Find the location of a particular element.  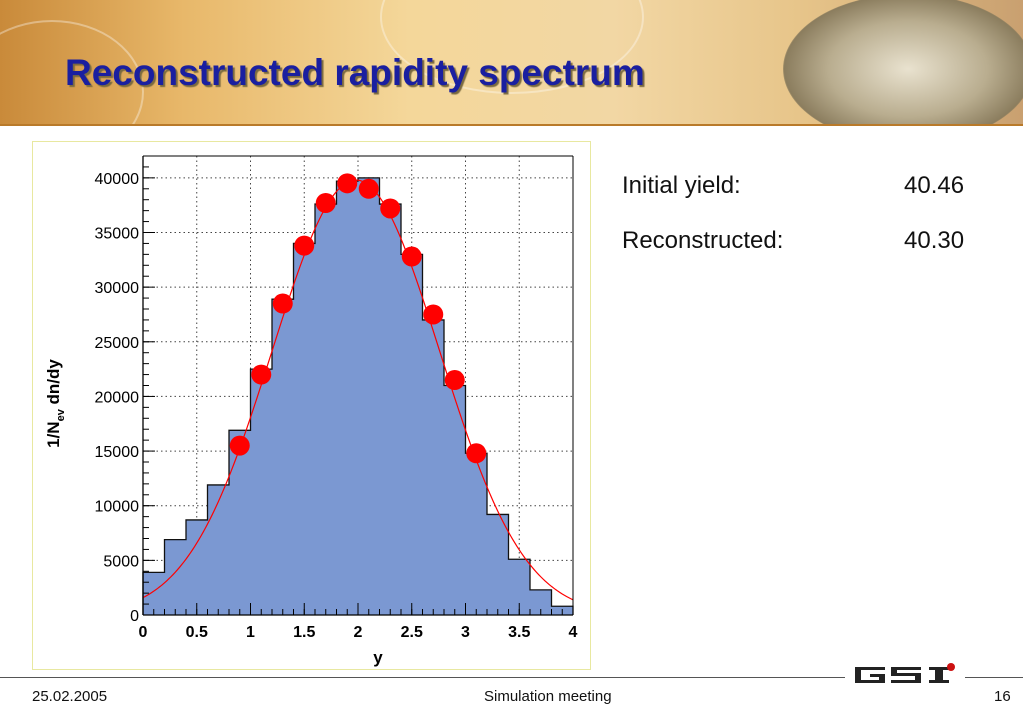

y-tick-label: 20000 is located at coordinates (117, 397).